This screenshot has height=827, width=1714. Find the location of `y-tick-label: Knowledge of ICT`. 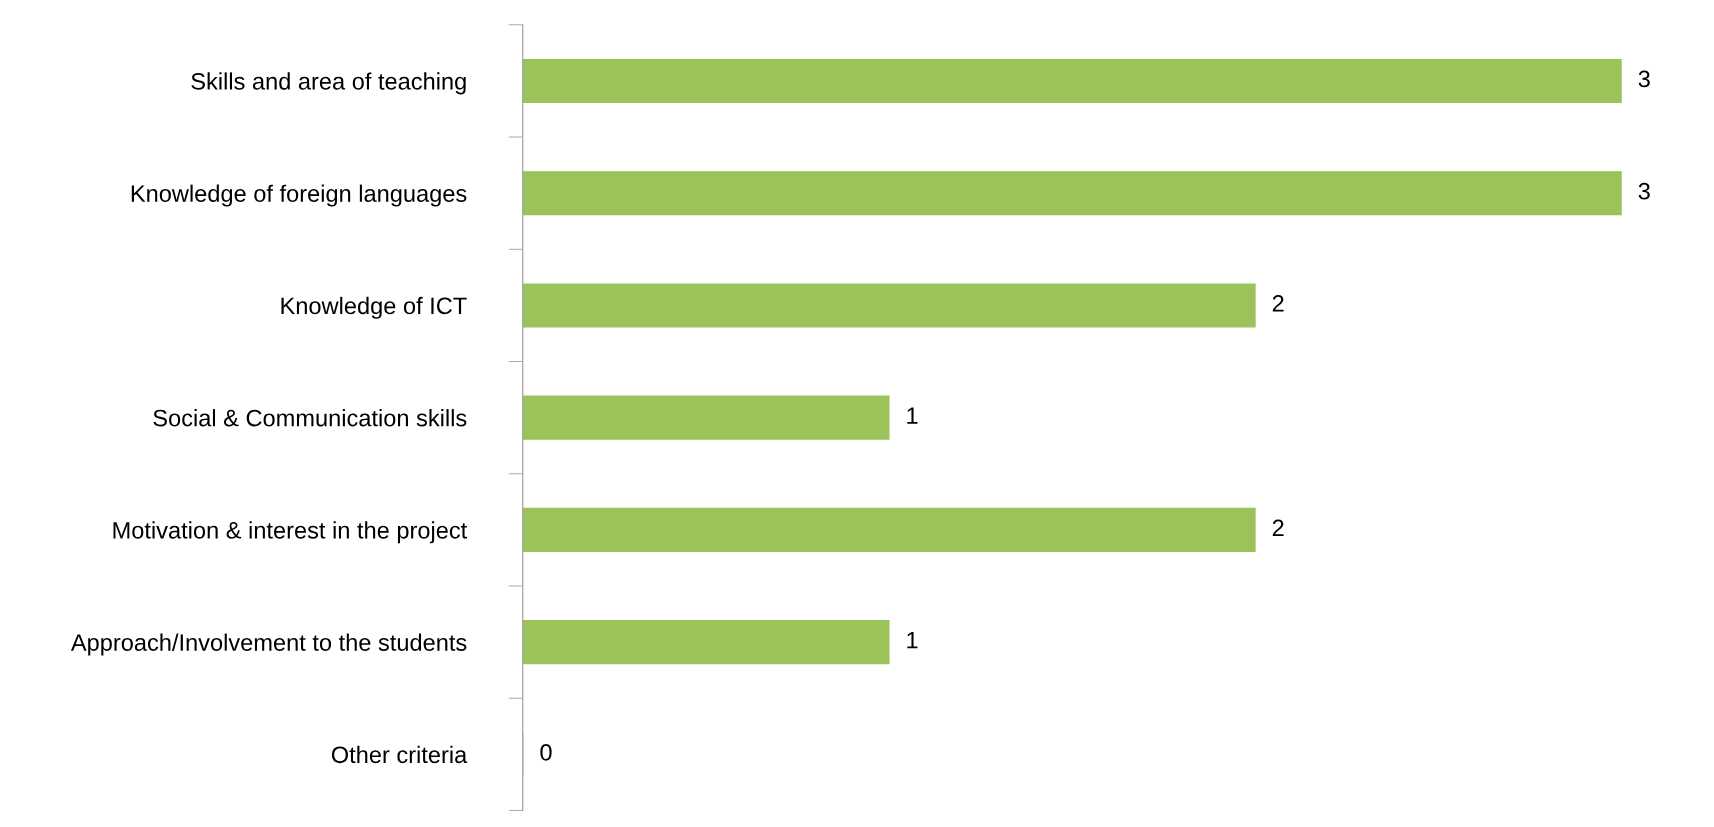

y-tick-label: Knowledge of ICT is located at coordinates (374, 307).